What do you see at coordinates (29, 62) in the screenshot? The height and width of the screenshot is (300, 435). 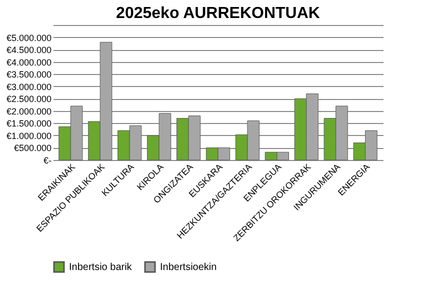 I see `y-tick-label: €4.000.000` at bounding box center [29, 62].